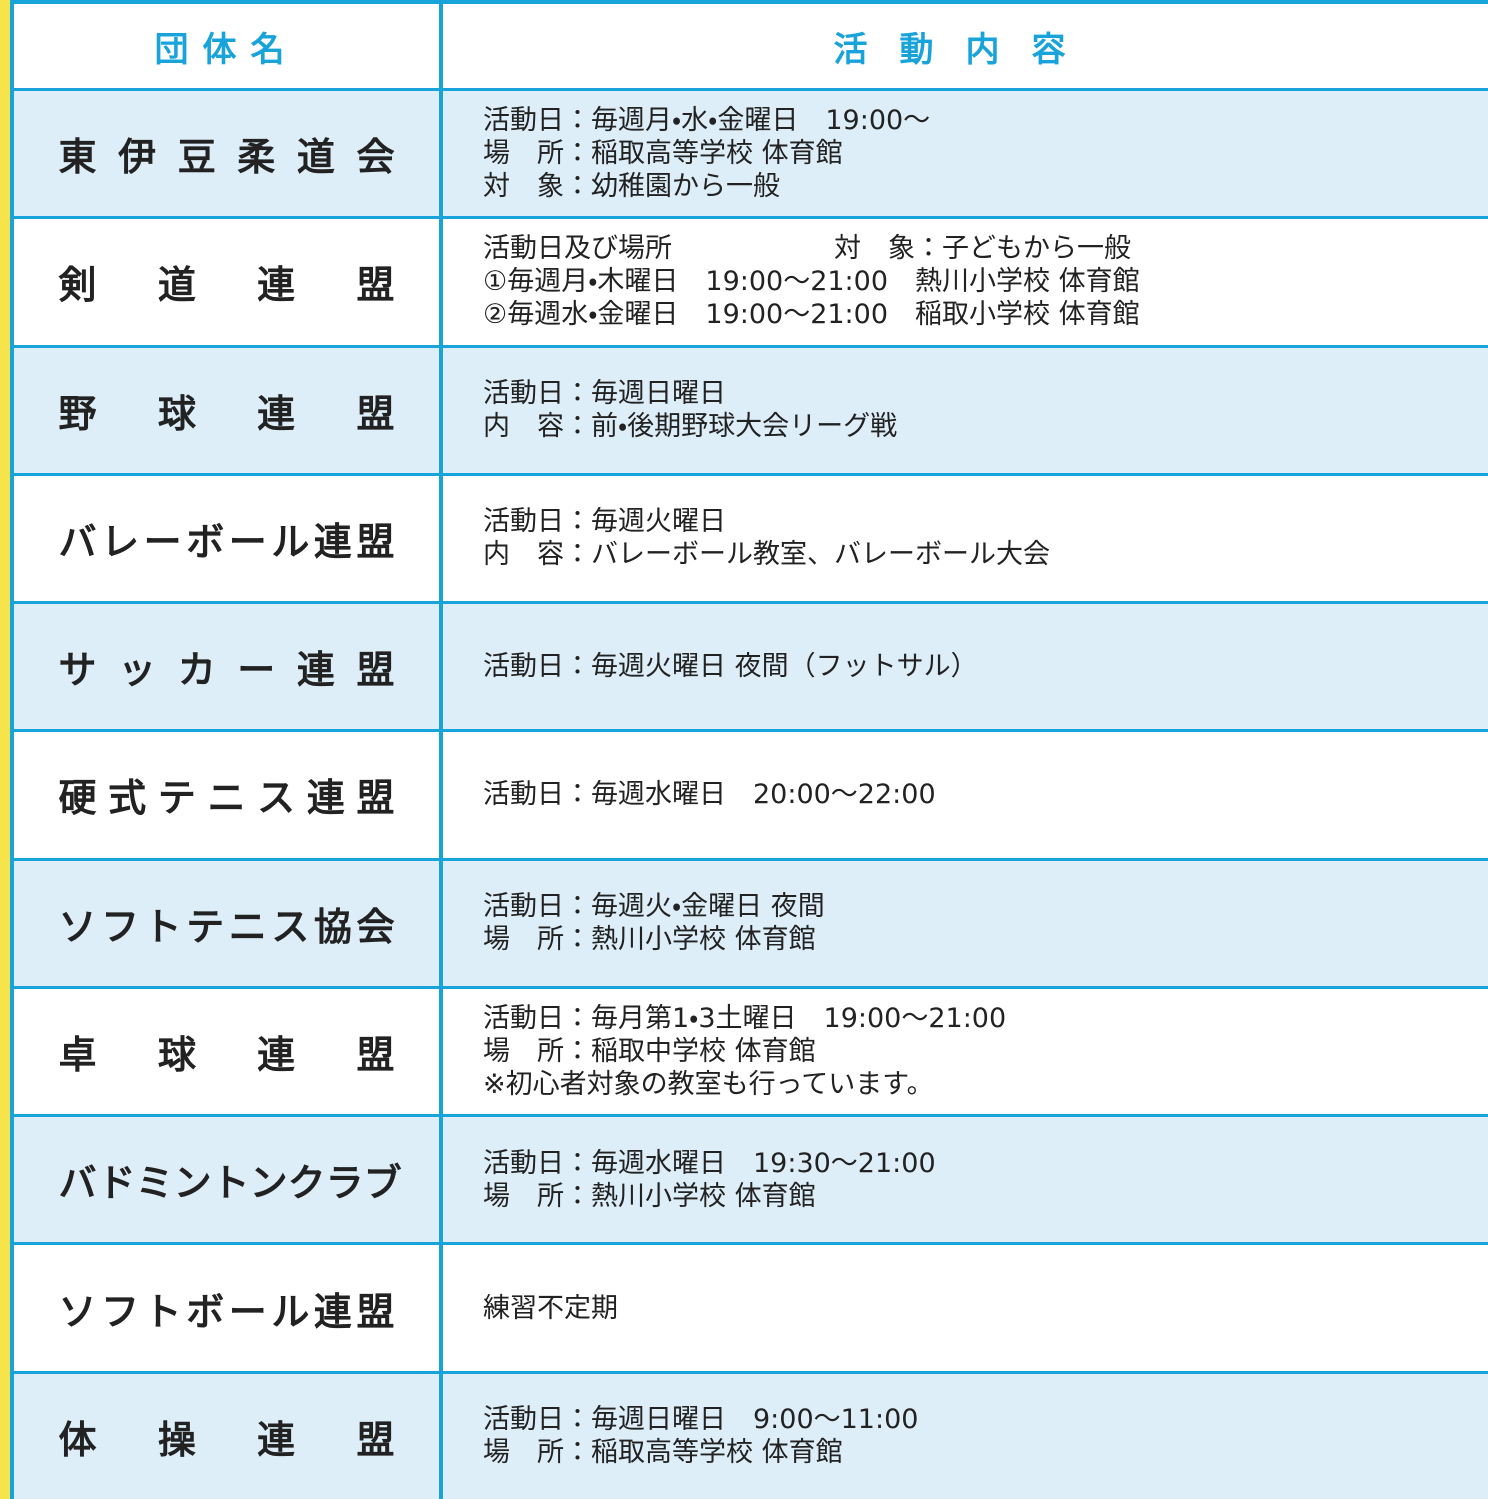 The image size is (1488, 1499). What do you see at coordinates (226, 1311) in the screenshot?
I see `group-name: ソフトボール連盟` at bounding box center [226, 1311].